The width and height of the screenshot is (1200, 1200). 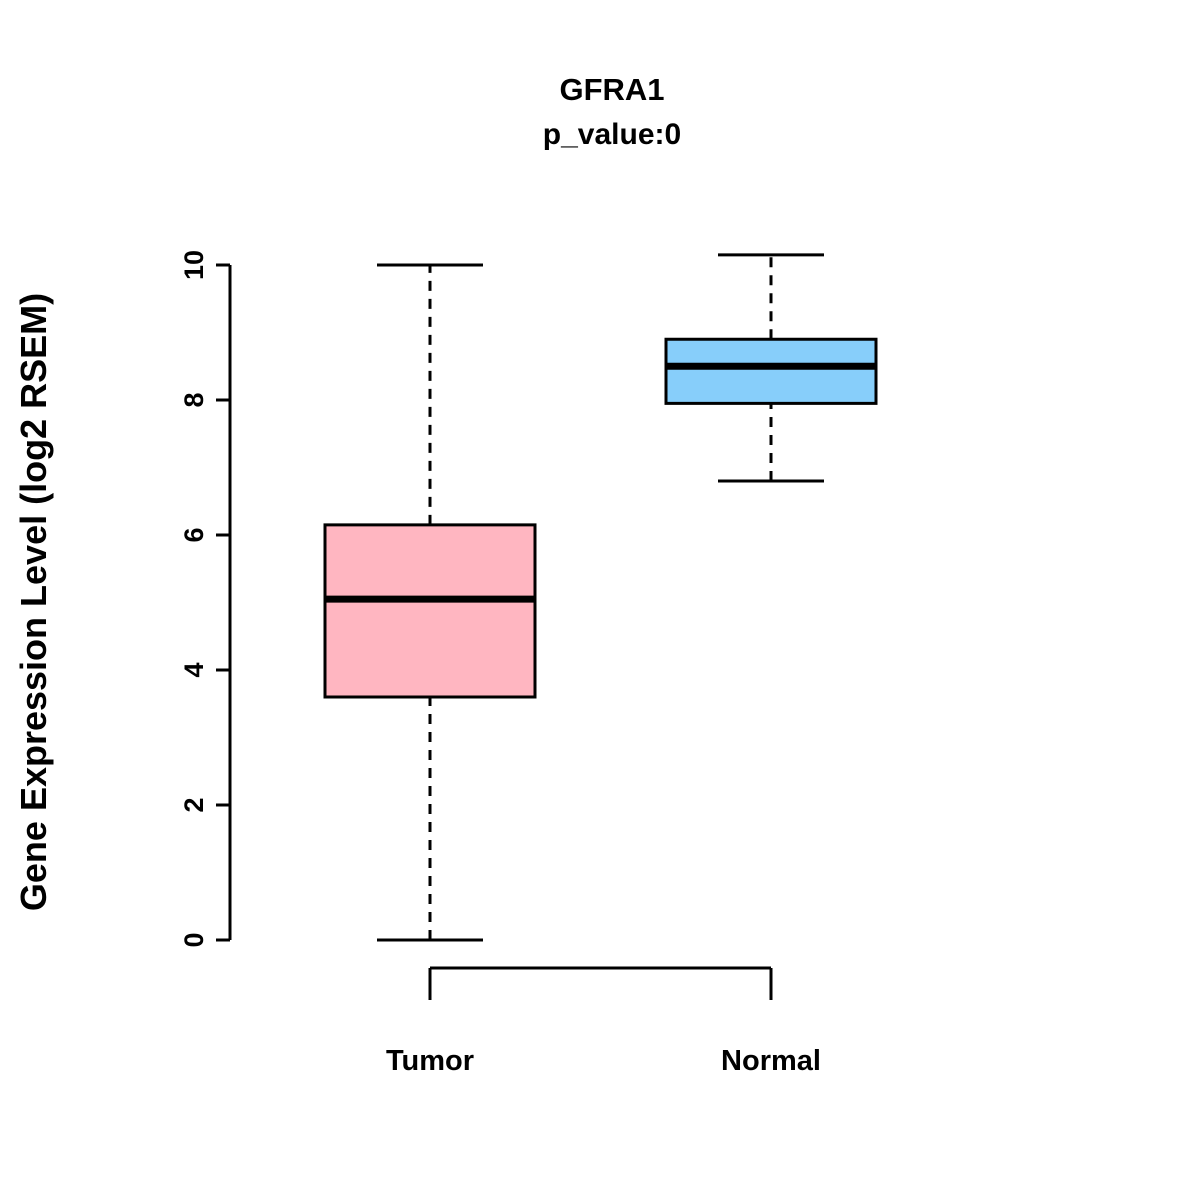 What do you see at coordinates (194, 939) in the screenshot?
I see `y-tick-label: 0` at bounding box center [194, 939].